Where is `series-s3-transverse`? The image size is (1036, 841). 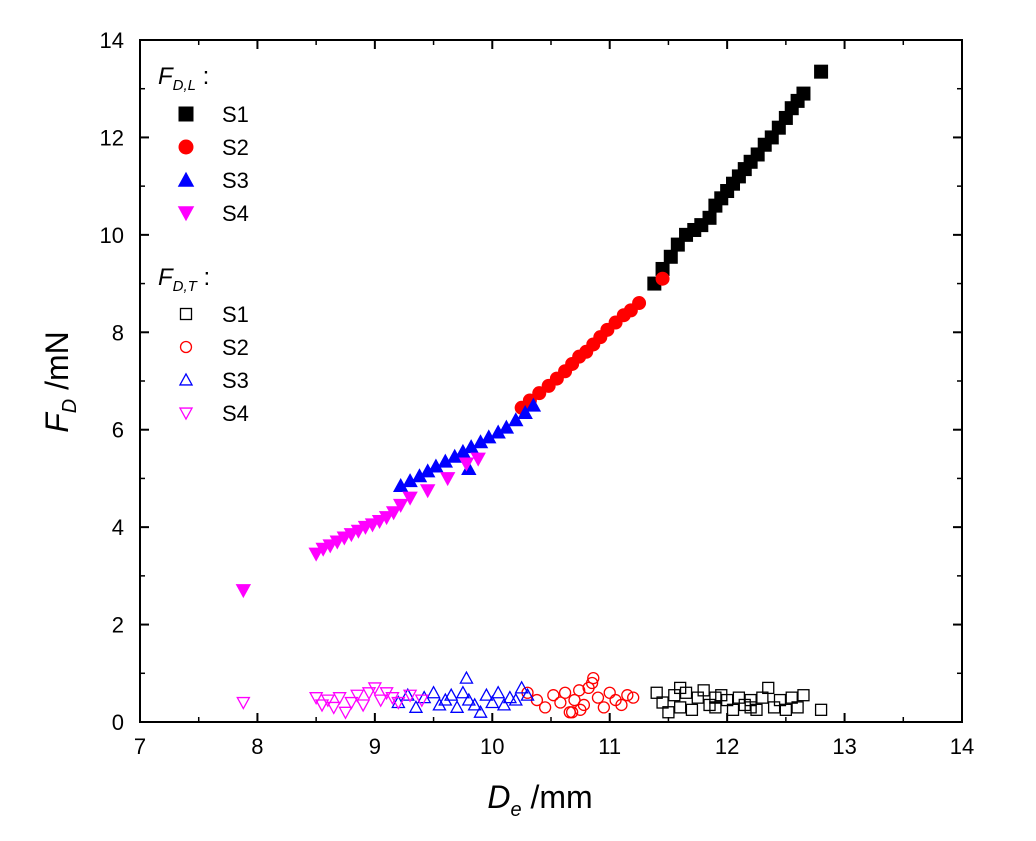
series-s3-transverse is located at coordinates (463, 694).